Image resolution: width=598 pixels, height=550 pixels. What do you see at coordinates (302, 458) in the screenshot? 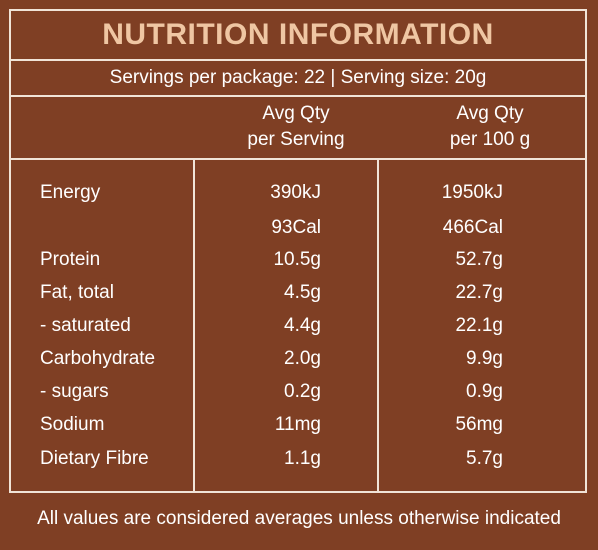
I see `per-serving-value: 1.1g` at bounding box center [302, 458].